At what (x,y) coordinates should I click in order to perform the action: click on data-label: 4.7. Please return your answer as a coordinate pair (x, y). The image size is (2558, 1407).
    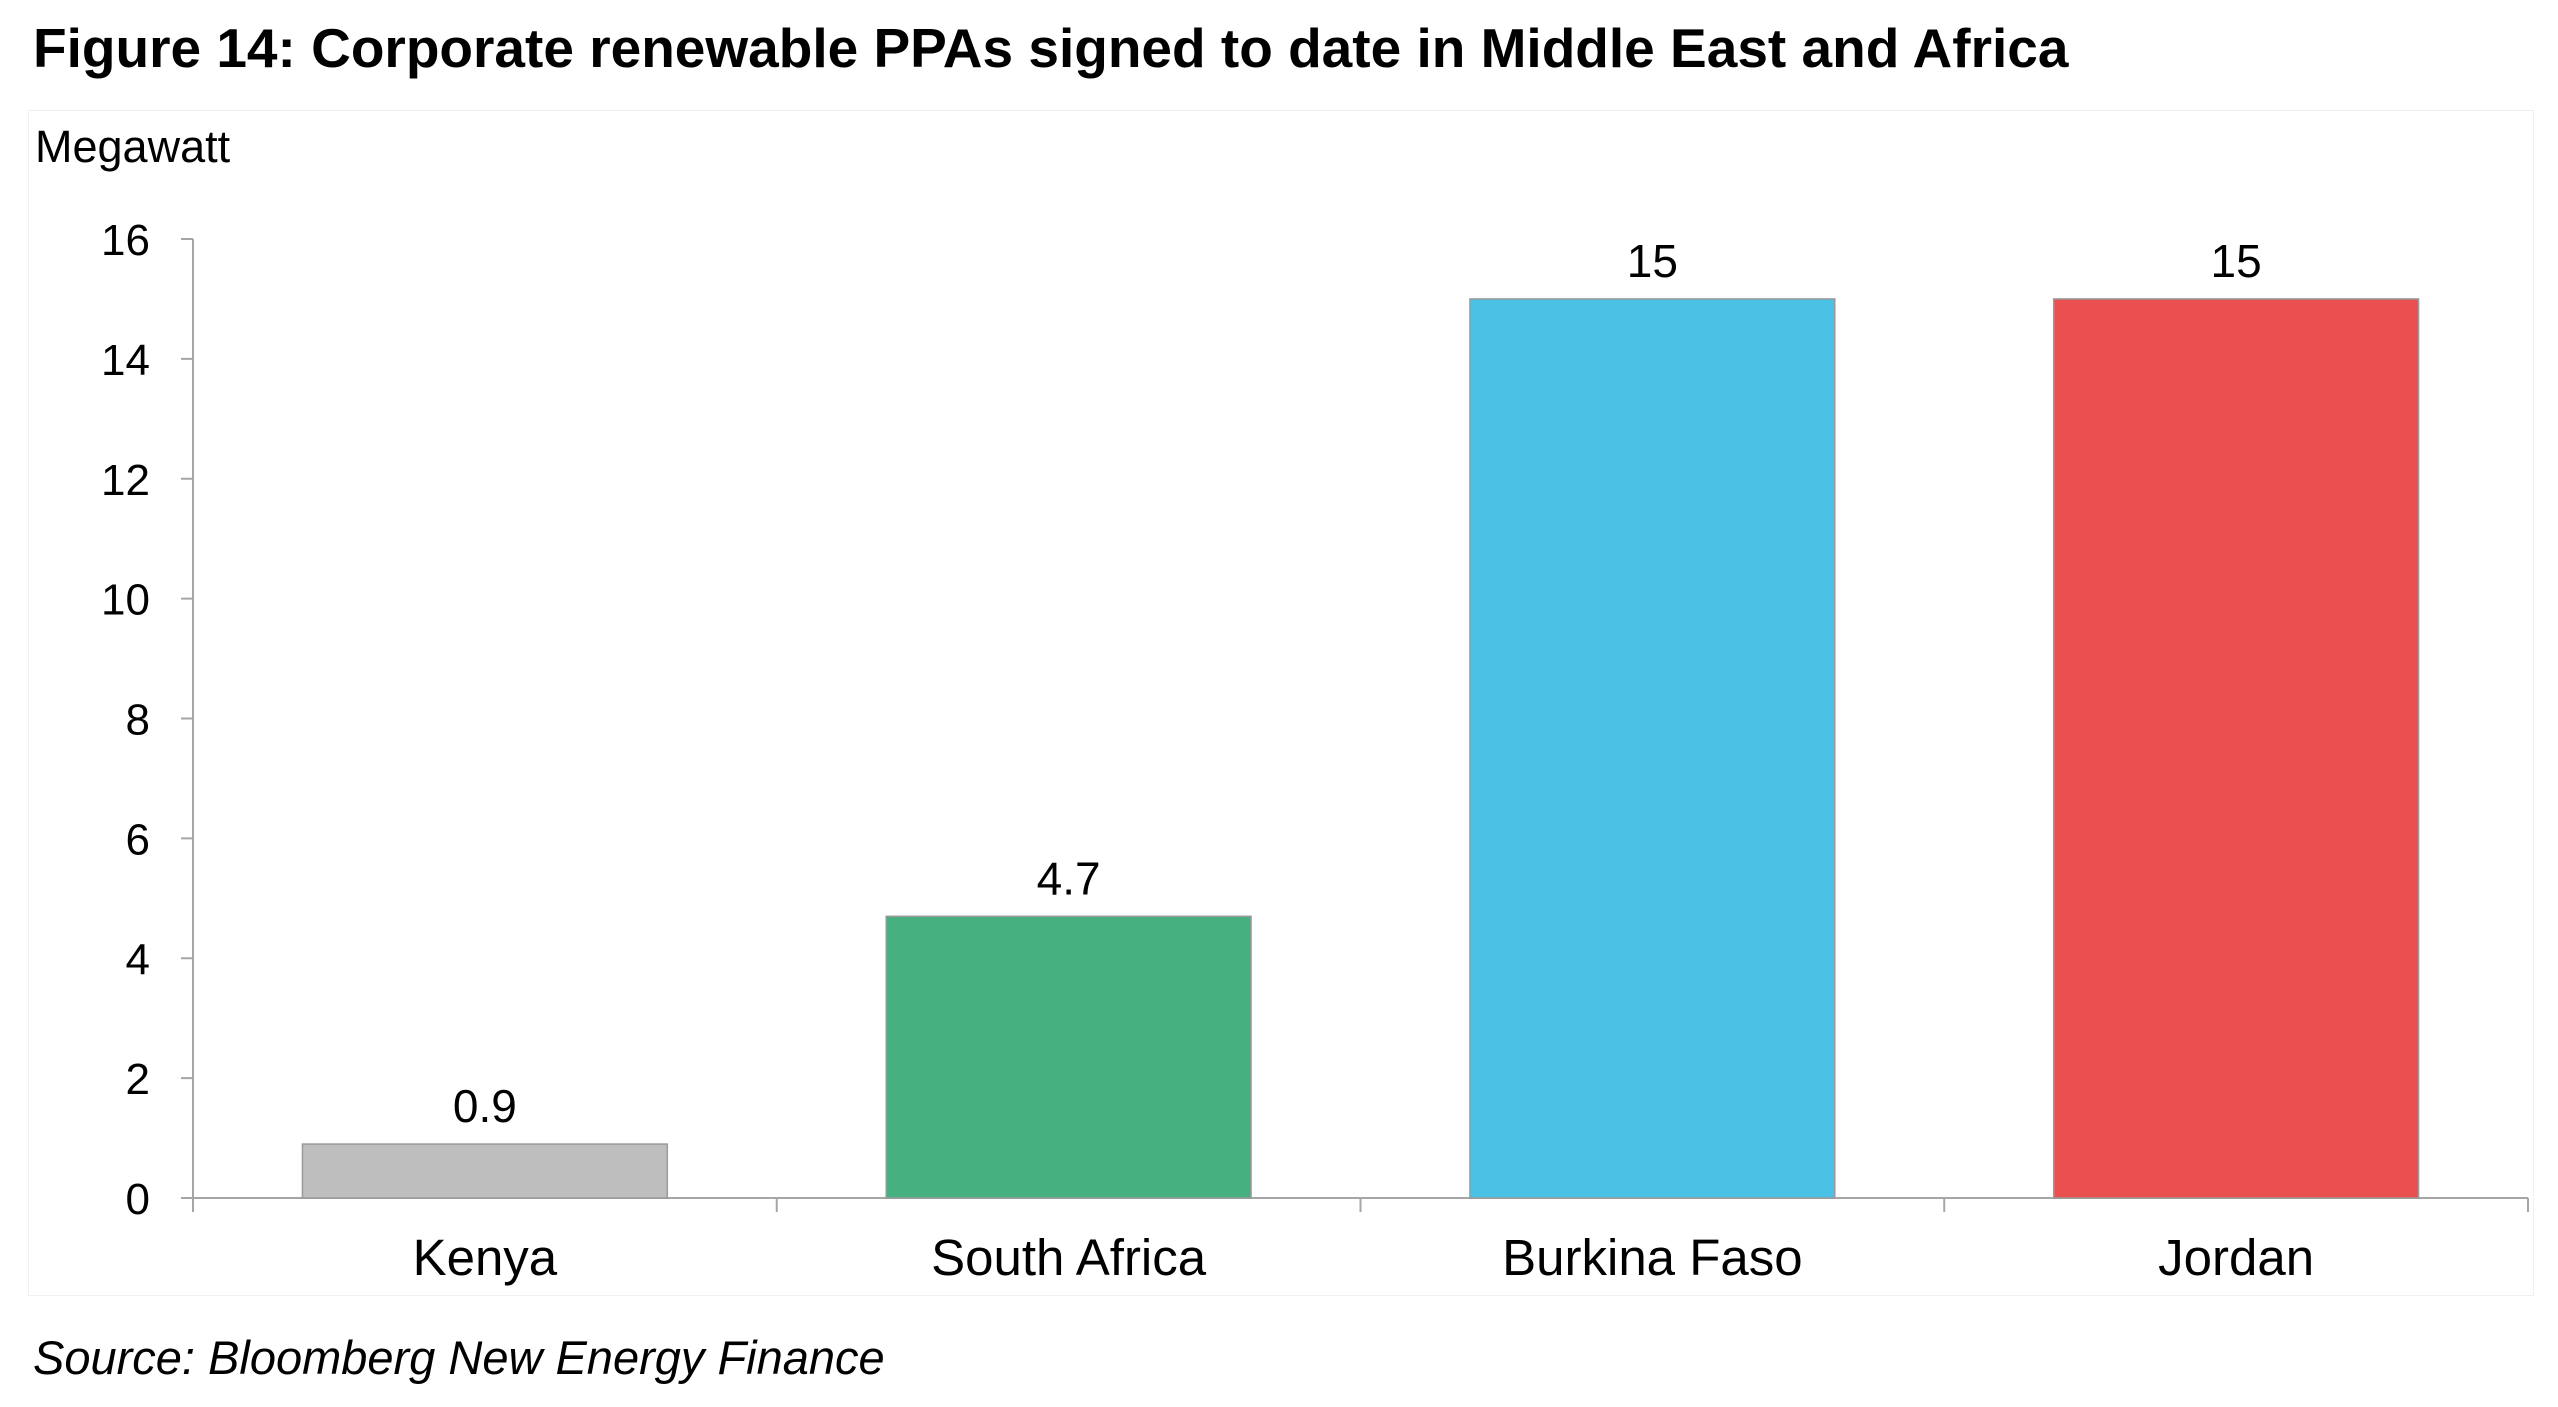
    Looking at the image, I should click on (1069, 878).